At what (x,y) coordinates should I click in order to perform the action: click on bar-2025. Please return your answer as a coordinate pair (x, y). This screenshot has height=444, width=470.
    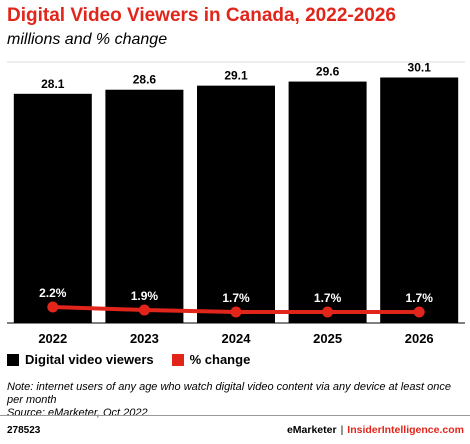
    Looking at the image, I should click on (327, 202).